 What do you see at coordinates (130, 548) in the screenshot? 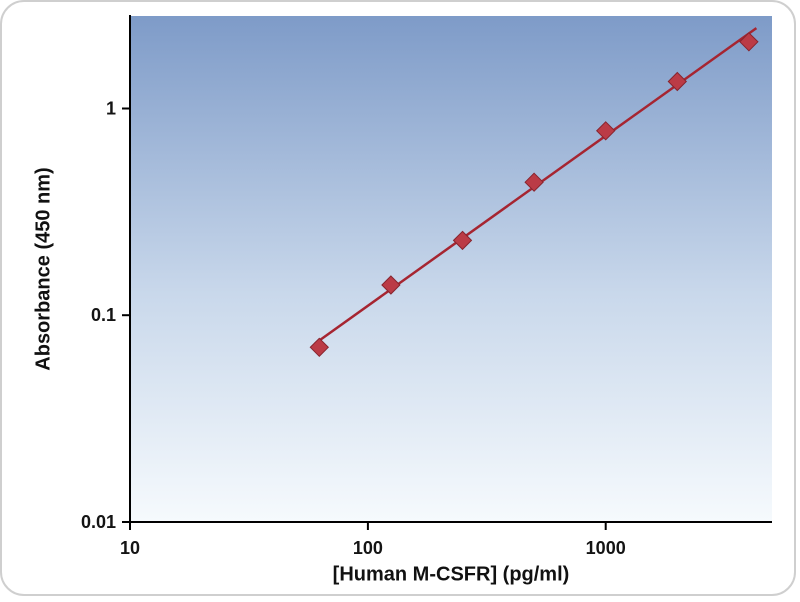
I see `x-tick-label: 10` at bounding box center [130, 548].